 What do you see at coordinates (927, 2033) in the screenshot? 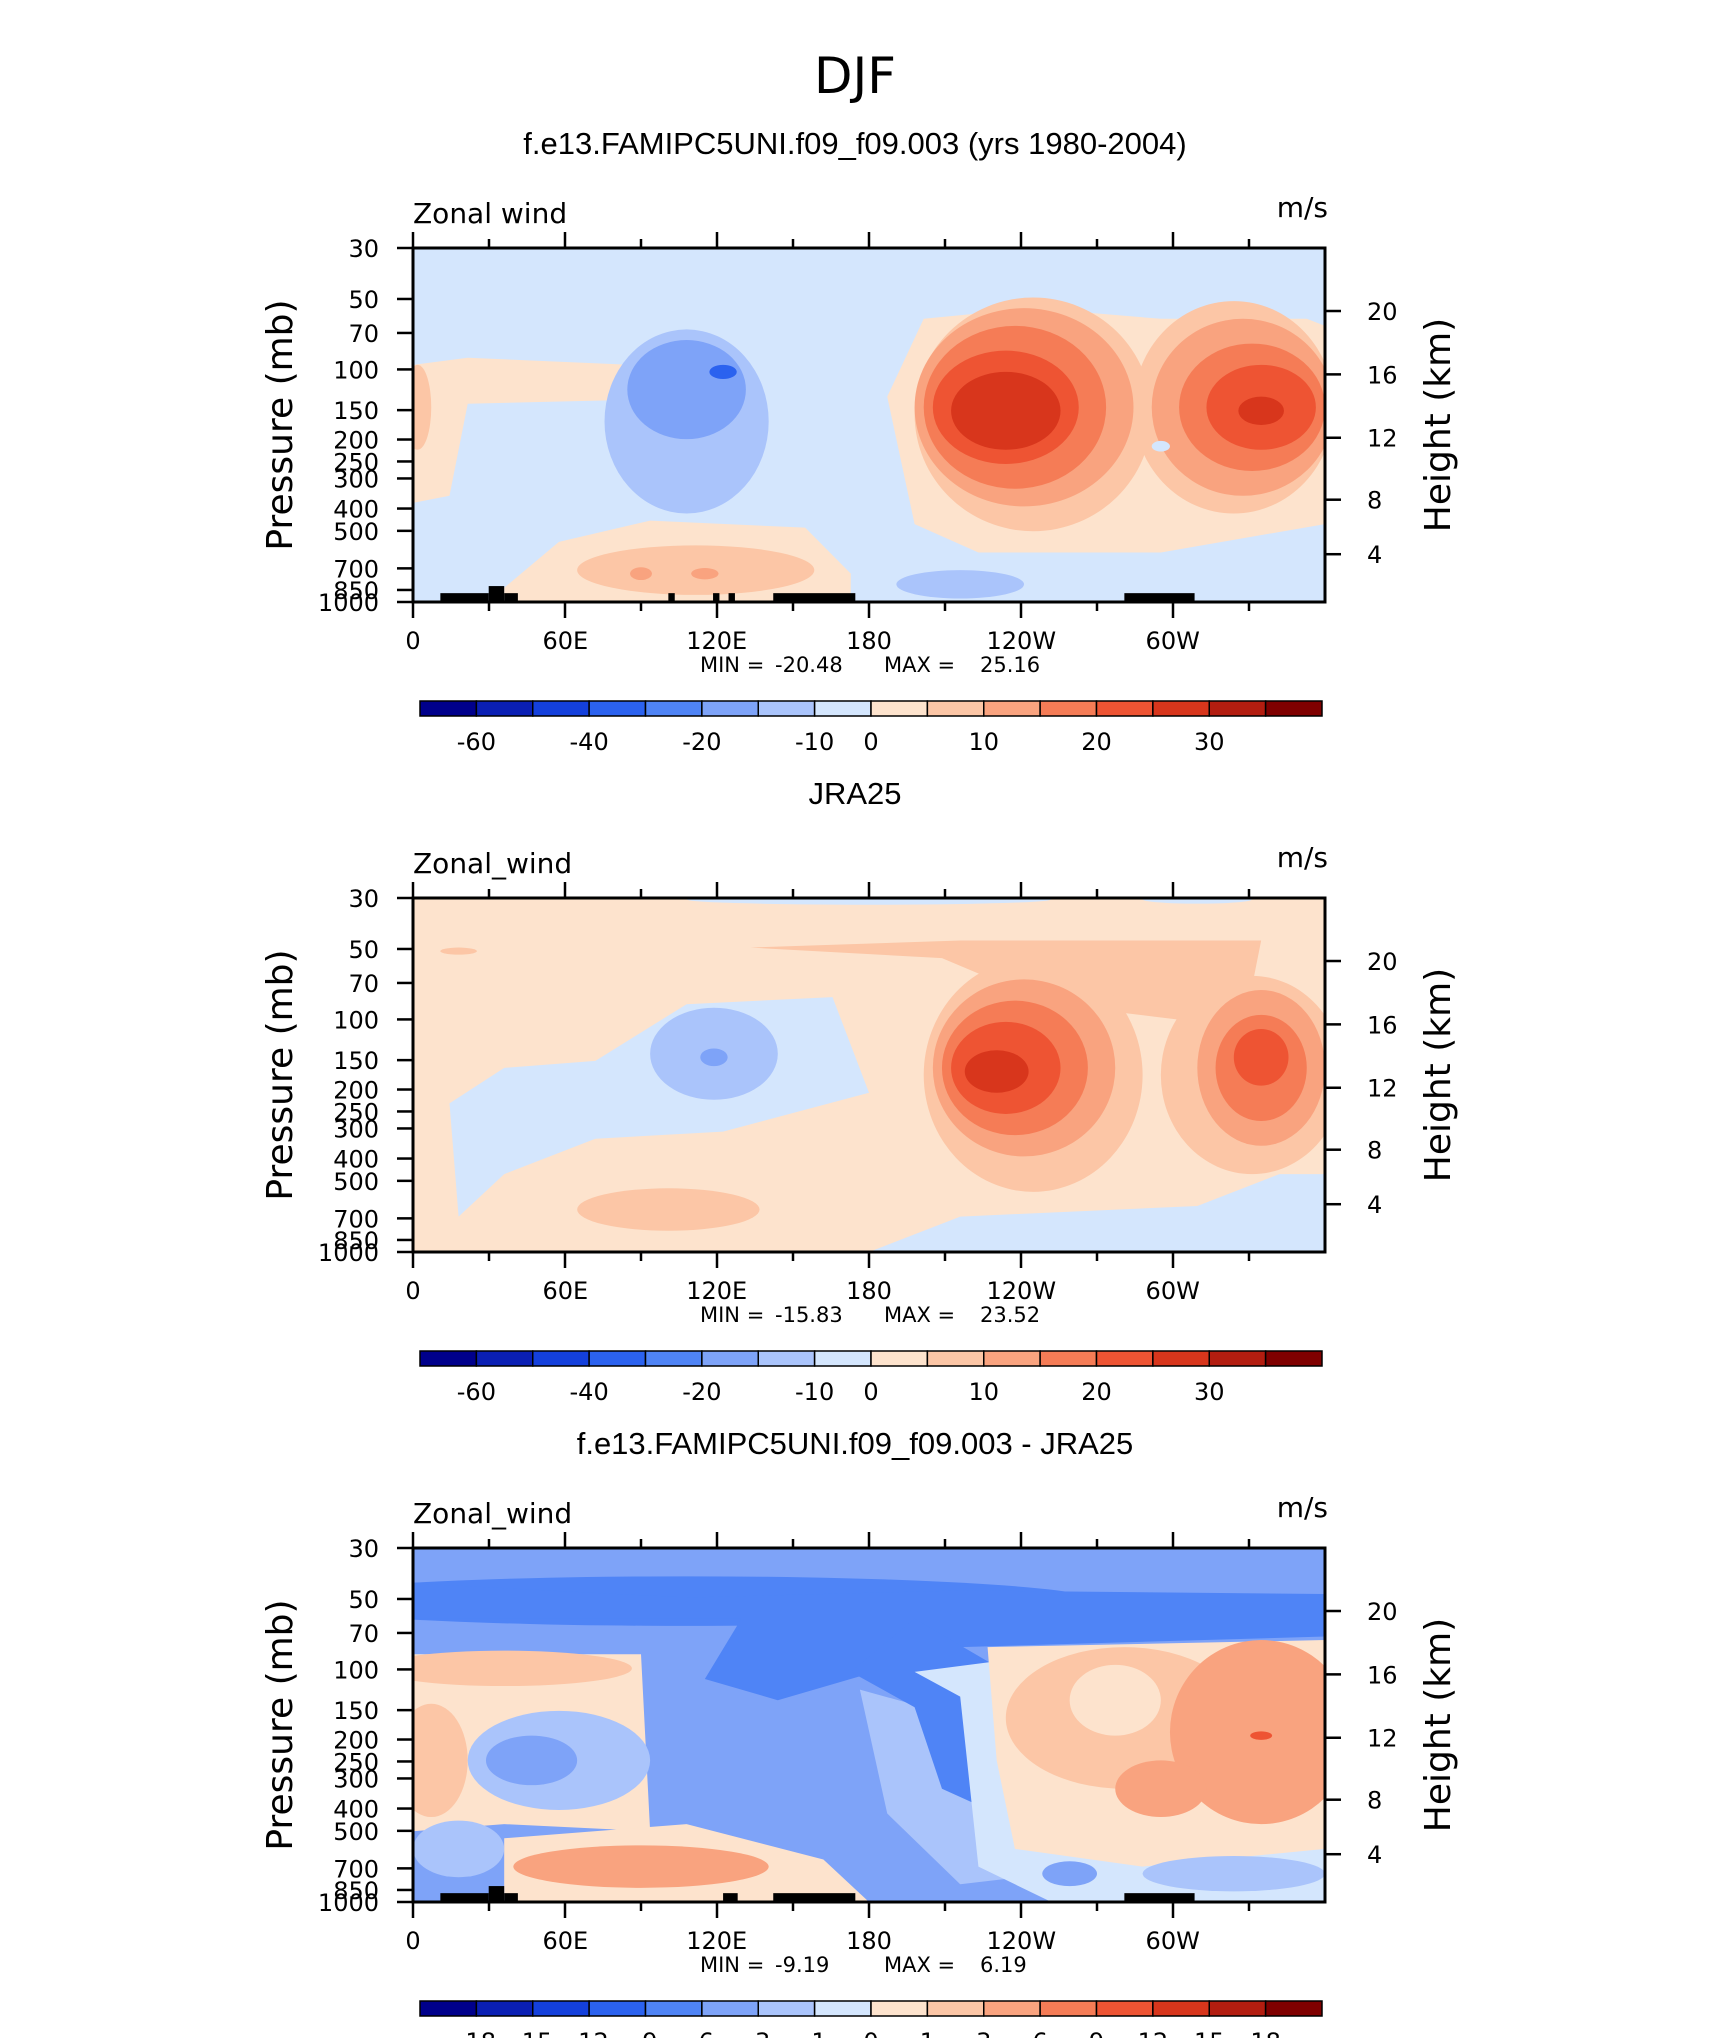
I see `colorbar-label: 1` at bounding box center [927, 2033].